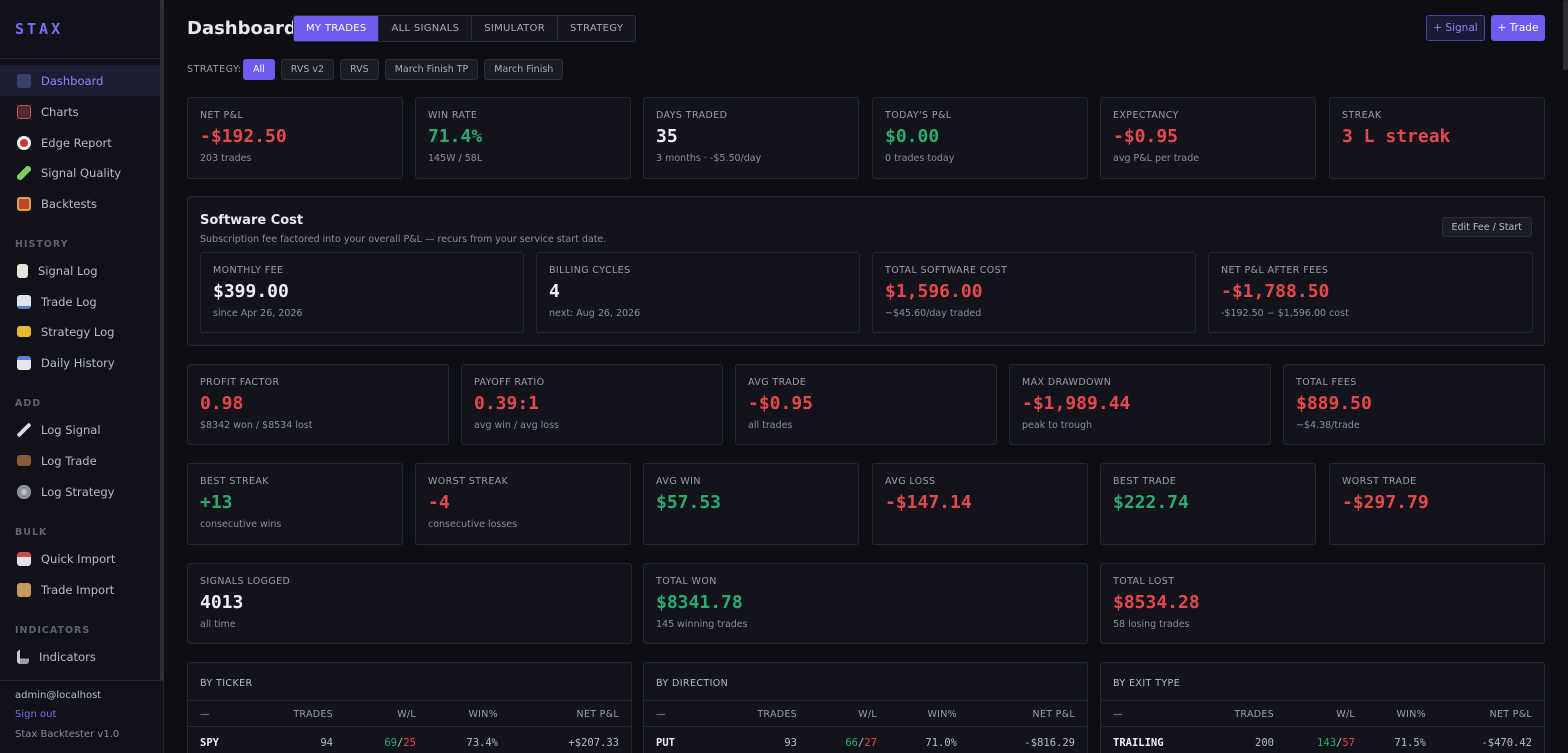 The width and height of the screenshot is (1568, 753). What do you see at coordinates (24, 429) in the screenshot?
I see `log-signal-icon` at bounding box center [24, 429].